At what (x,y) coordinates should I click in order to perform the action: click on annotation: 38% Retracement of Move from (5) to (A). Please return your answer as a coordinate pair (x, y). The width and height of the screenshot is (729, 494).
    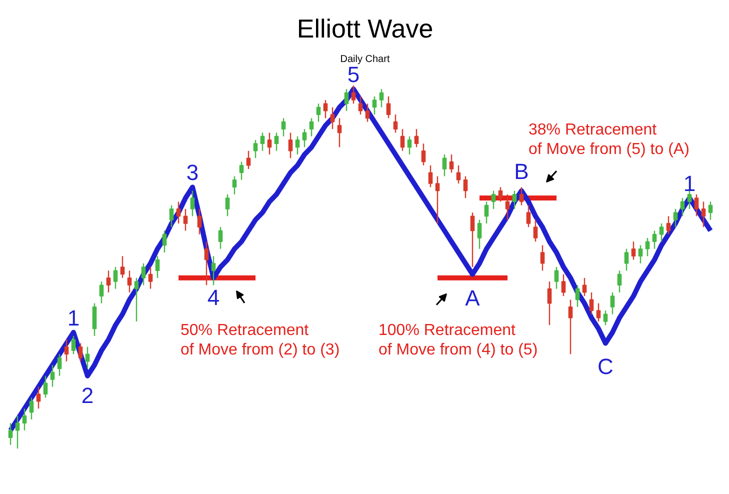
    Looking at the image, I should click on (609, 139).